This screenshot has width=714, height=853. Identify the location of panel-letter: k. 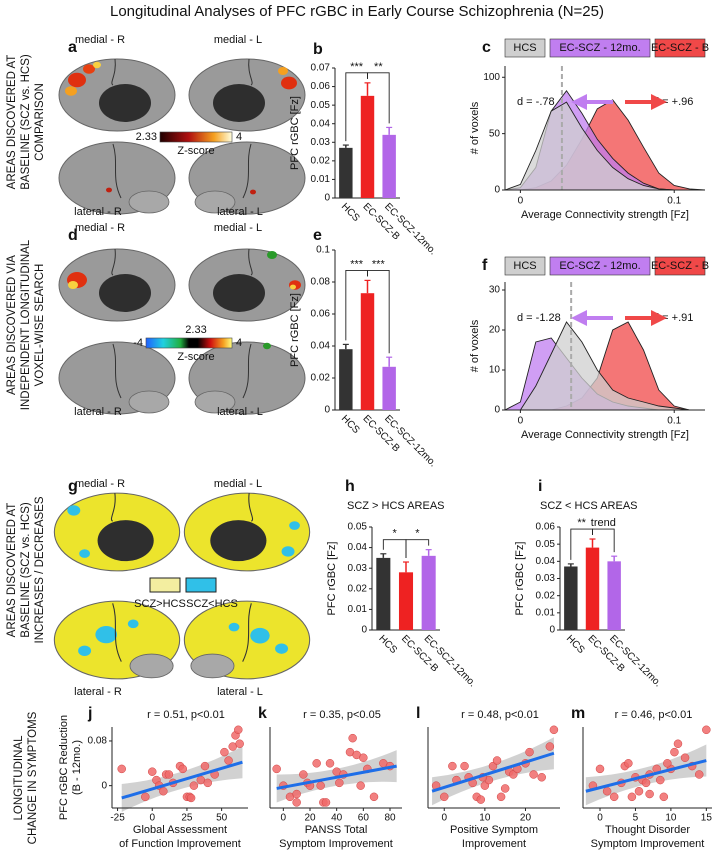
(262, 713).